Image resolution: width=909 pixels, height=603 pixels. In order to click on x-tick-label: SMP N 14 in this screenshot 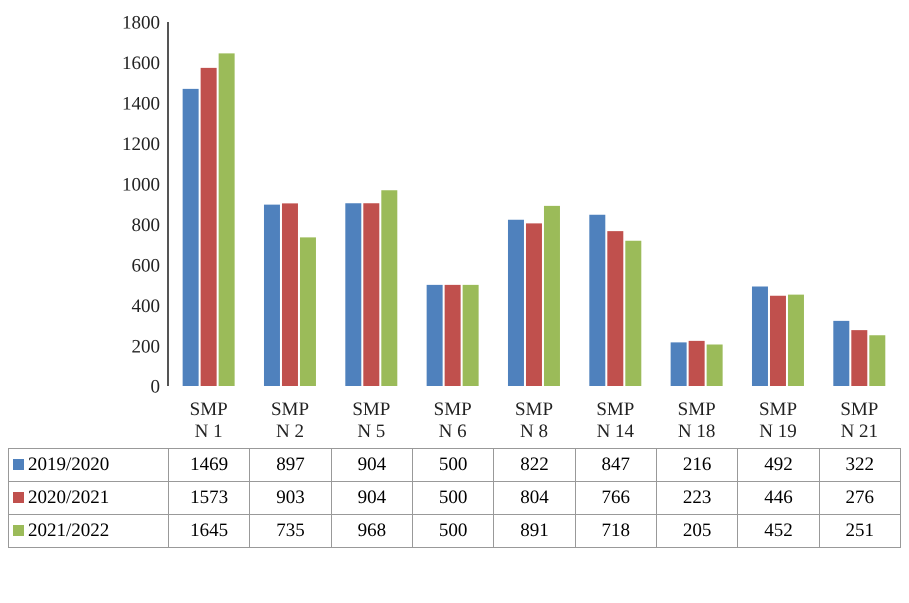, I will do `click(615, 420)`.